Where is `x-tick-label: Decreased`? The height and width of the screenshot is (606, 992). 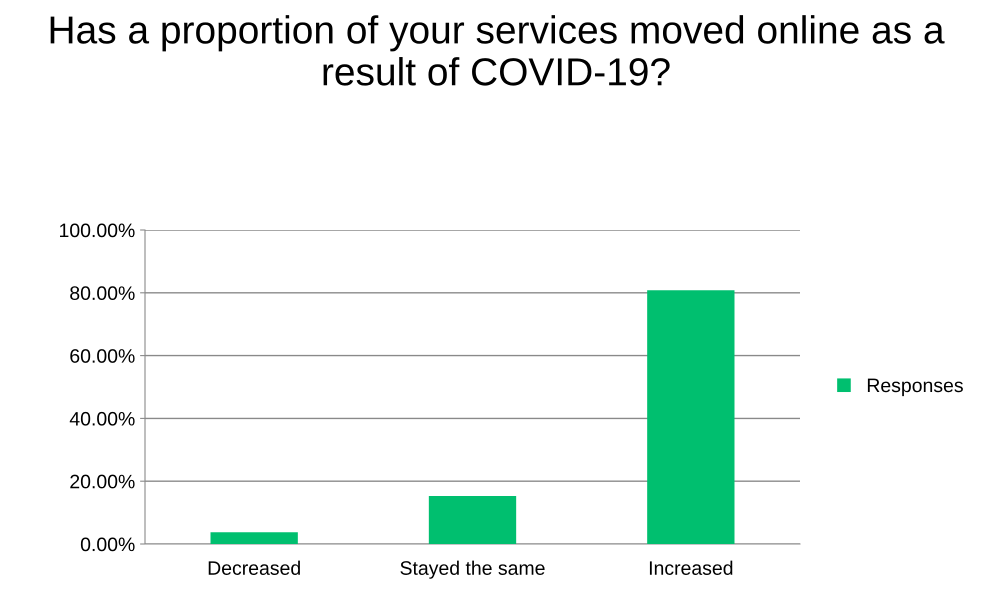 x-tick-label: Decreased is located at coordinates (254, 567).